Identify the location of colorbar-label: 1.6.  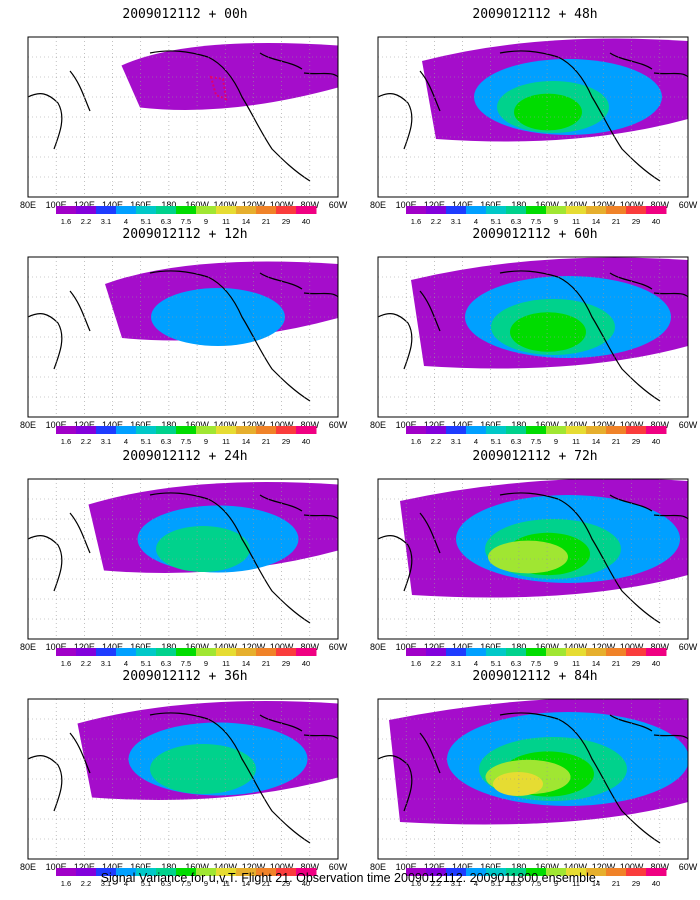
(66, 441).